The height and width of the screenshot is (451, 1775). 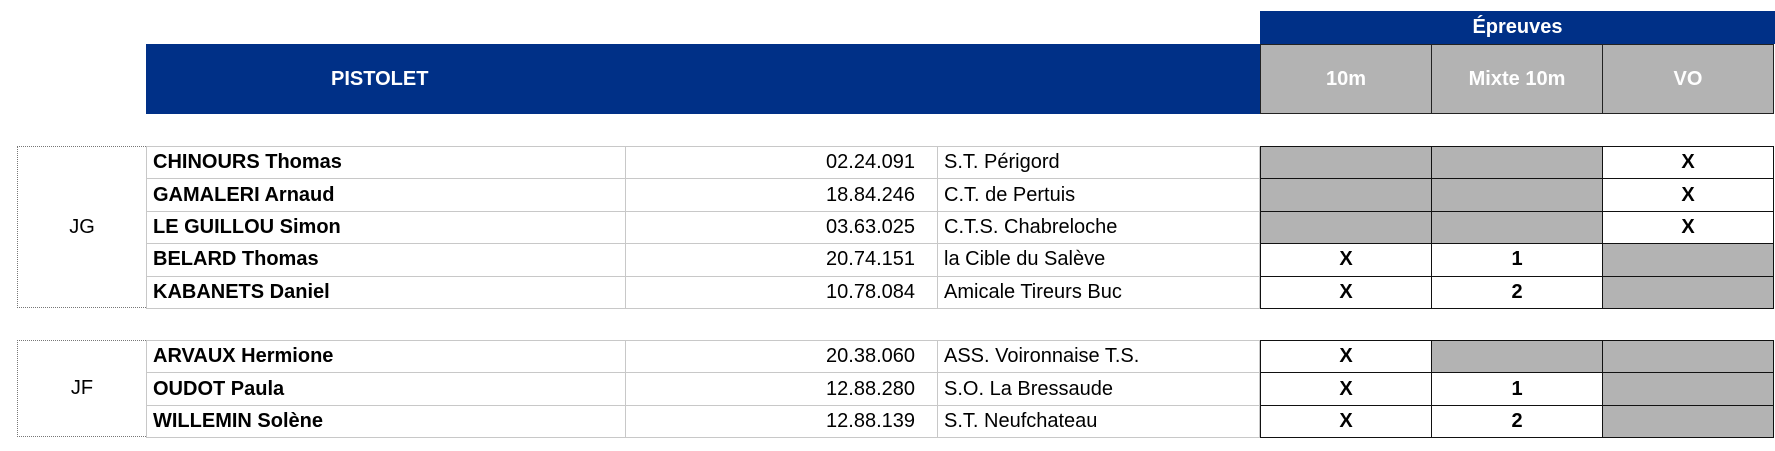 I want to click on athlete-name: KABANETS Daniel, so click(x=386, y=292).